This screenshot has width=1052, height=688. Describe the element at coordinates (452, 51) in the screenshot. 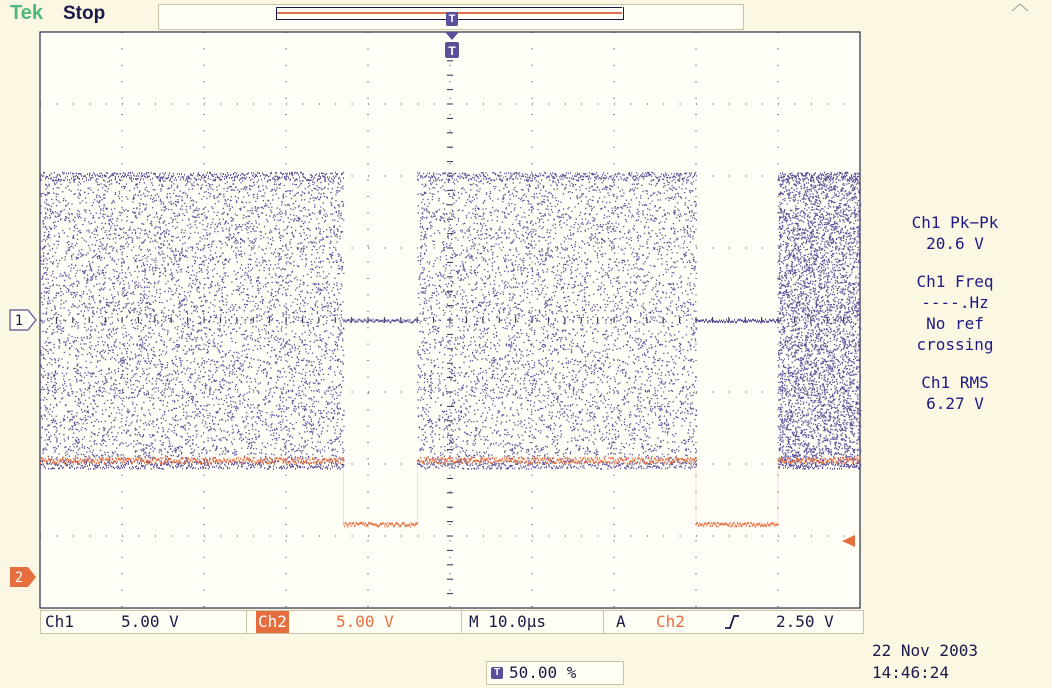

I see `svg-text: T` at that location.